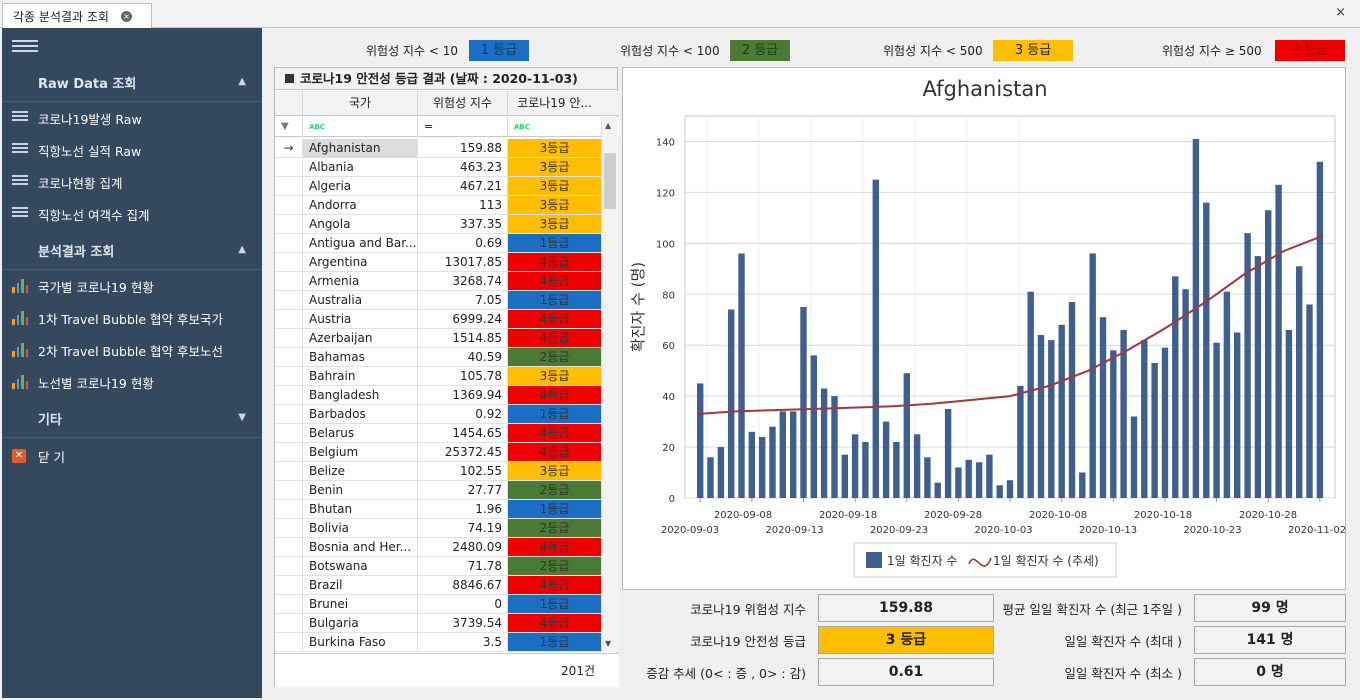 The height and width of the screenshot is (700, 1360). What do you see at coordinates (132, 251) in the screenshot?
I see `sidebar-section-analysis: 분석결과 조회 ▲` at bounding box center [132, 251].